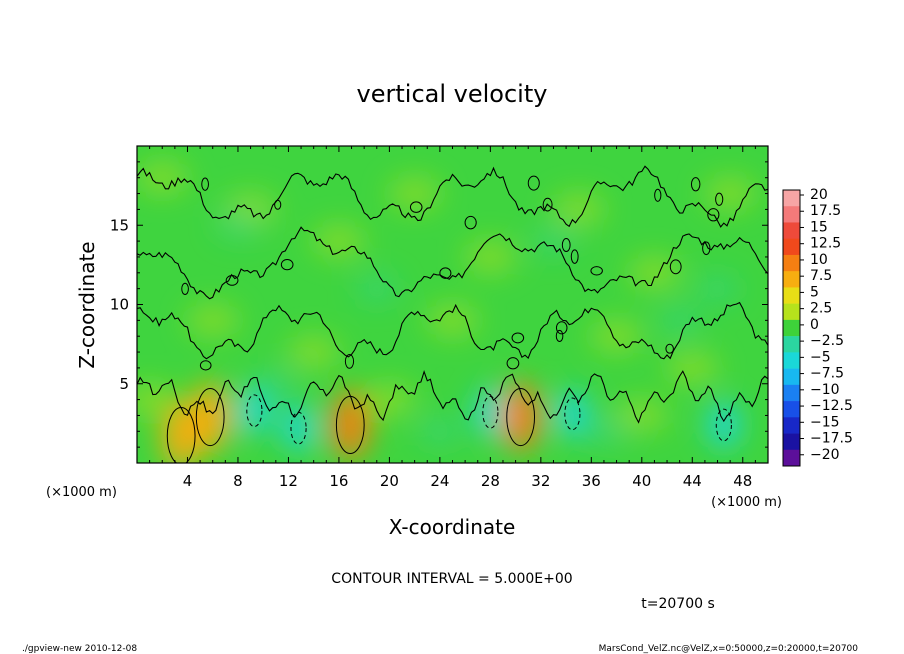 Image resolution: width=904 pixels, height=654 pixels. I want to click on y-tick-label: 10, so click(119, 305).